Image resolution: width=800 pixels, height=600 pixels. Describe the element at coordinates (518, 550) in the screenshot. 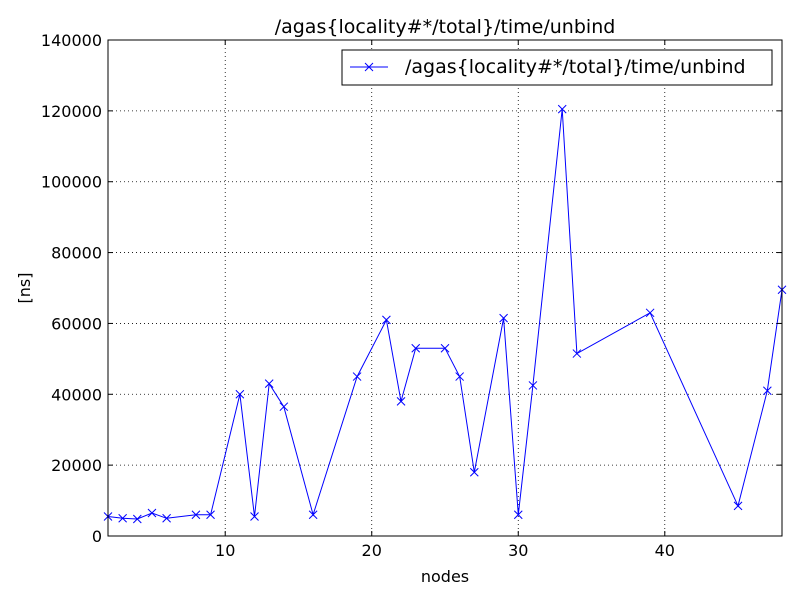

I see `x-tick-label: 30` at that location.